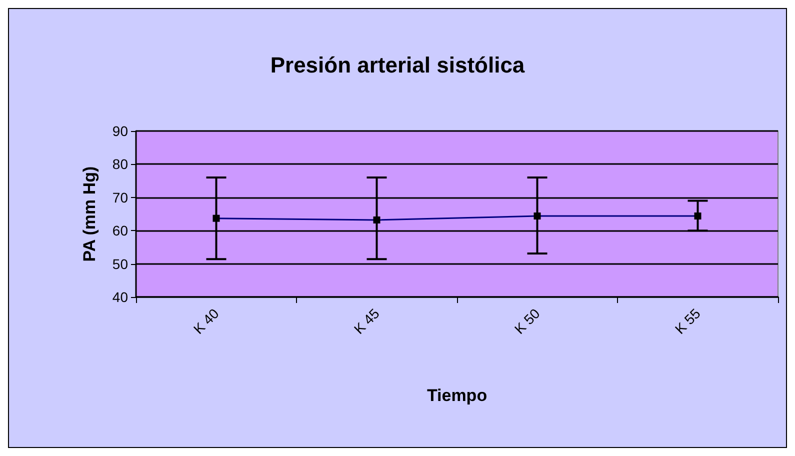 This screenshot has height=456, width=795. What do you see at coordinates (366, 321) in the screenshot?
I see `x-tick-label: K 45` at bounding box center [366, 321].